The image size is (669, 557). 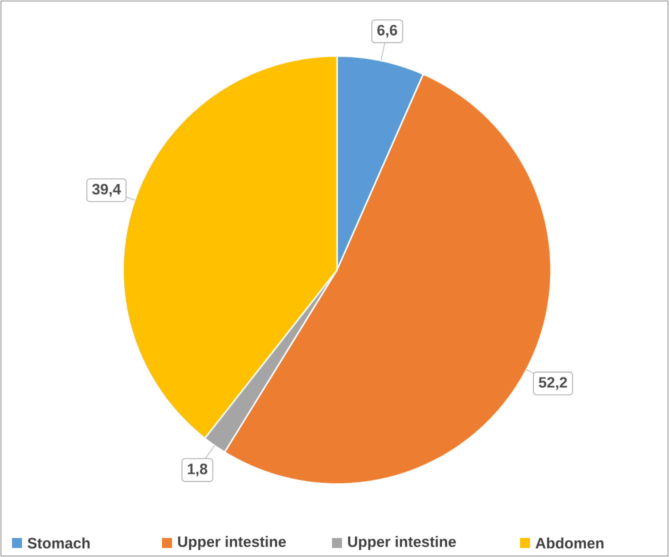 I want to click on data-label: 1,8, so click(x=198, y=470).